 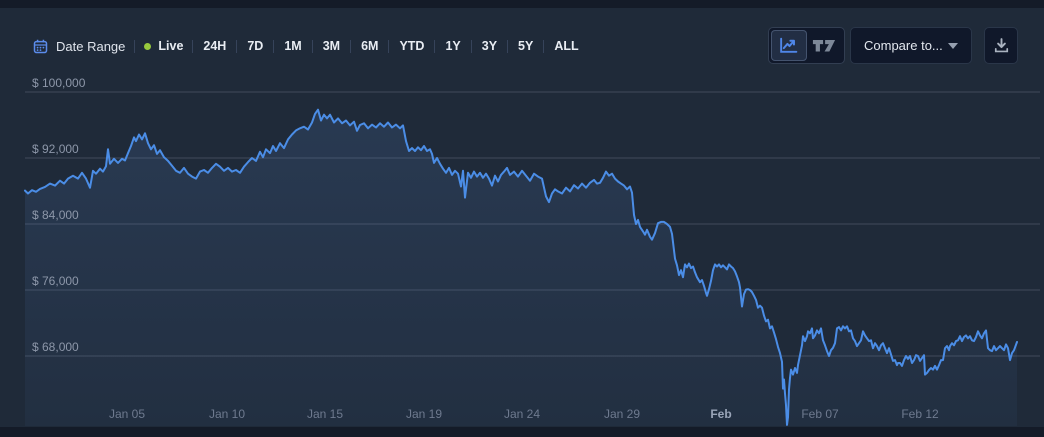 What do you see at coordinates (148, 46) in the screenshot?
I see `live-dot-icon` at bounding box center [148, 46].